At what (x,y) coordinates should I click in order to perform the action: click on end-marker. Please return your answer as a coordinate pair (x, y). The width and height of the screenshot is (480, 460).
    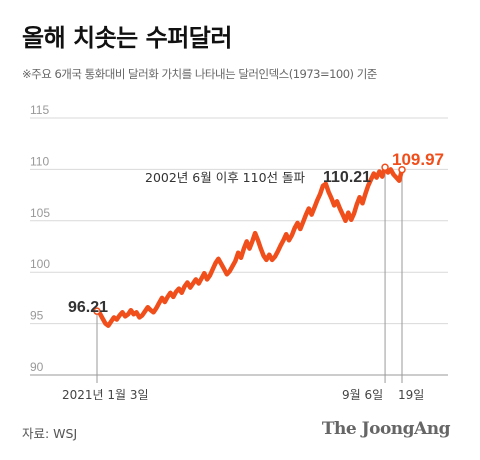
    Looking at the image, I should click on (402, 169).